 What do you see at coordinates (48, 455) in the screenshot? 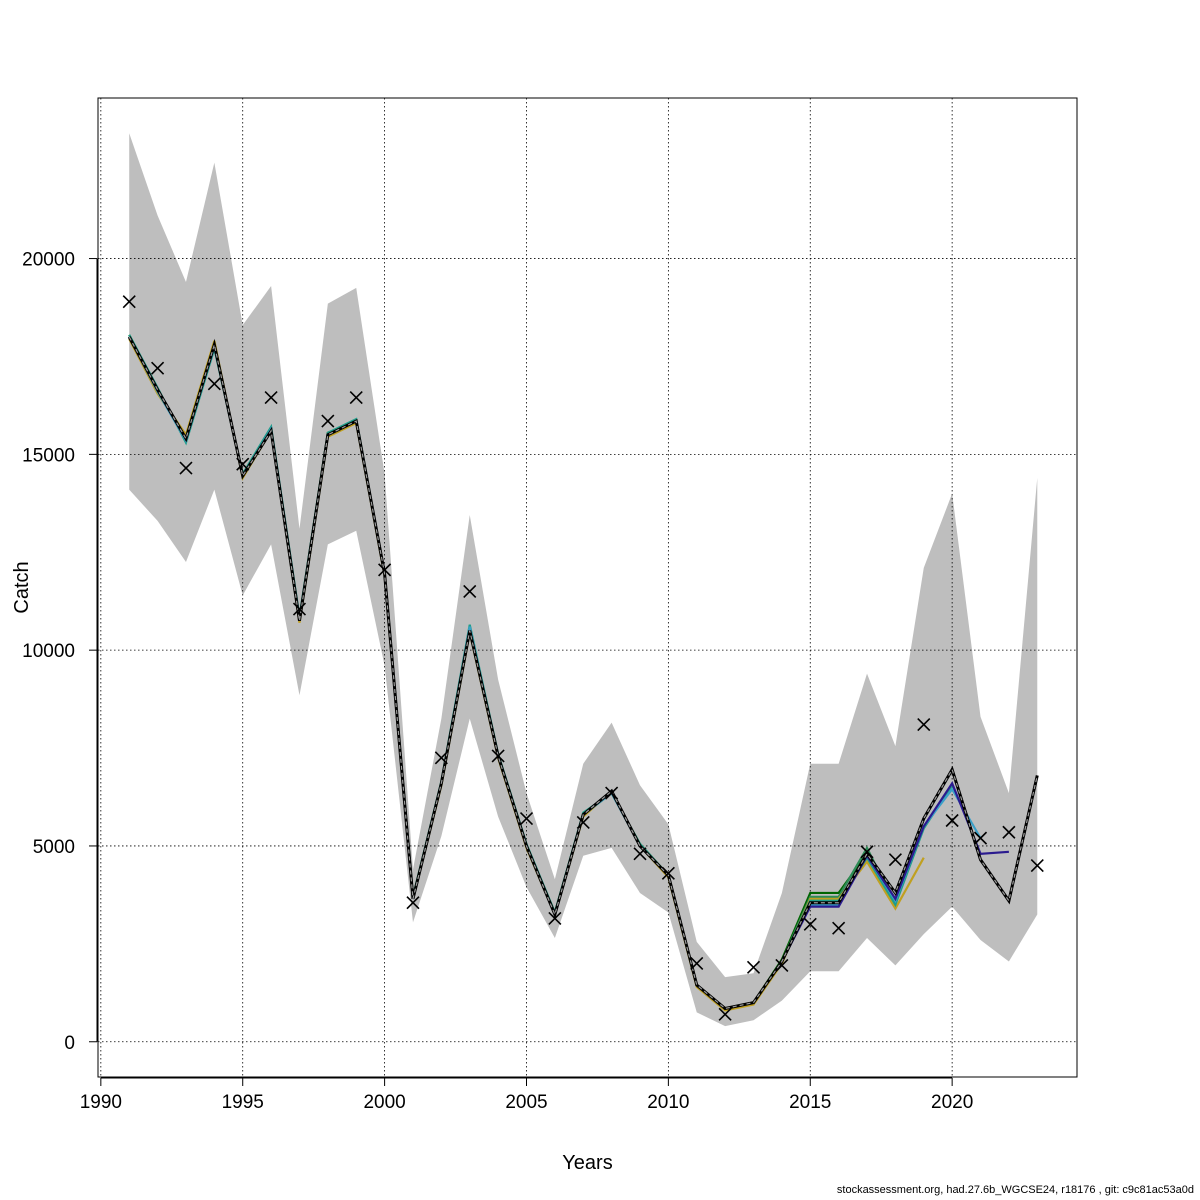
I see `y-tick-label: 15000` at bounding box center [48, 455].